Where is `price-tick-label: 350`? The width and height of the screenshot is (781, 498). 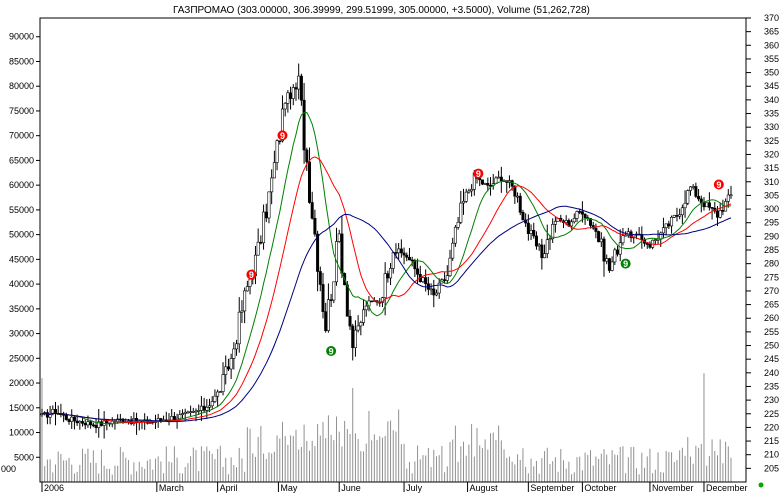
price-tick-label: 350 is located at coordinates (771, 73).